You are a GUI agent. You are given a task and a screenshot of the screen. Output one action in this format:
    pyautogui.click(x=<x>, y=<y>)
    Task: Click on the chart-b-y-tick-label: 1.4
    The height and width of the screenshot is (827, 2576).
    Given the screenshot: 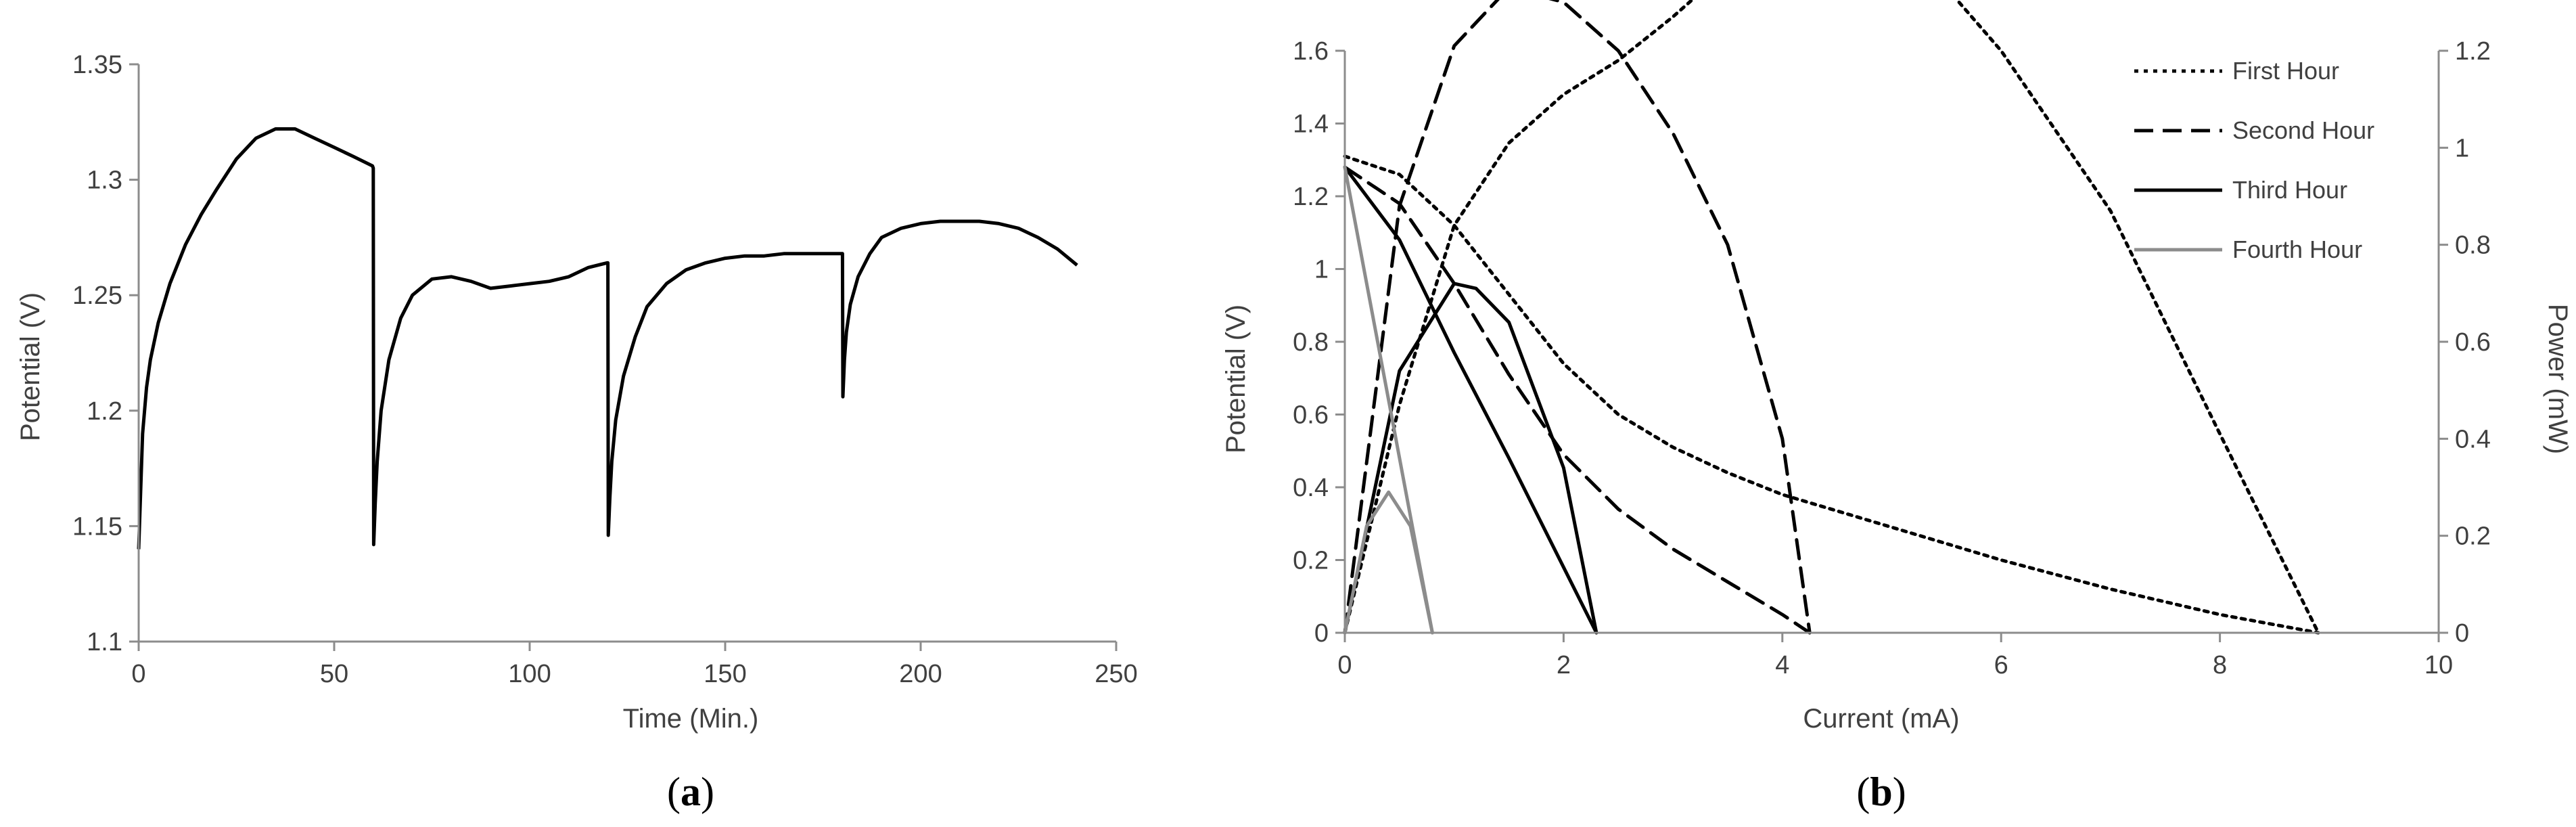 What is the action you would take?
    pyautogui.click(x=1311, y=125)
    